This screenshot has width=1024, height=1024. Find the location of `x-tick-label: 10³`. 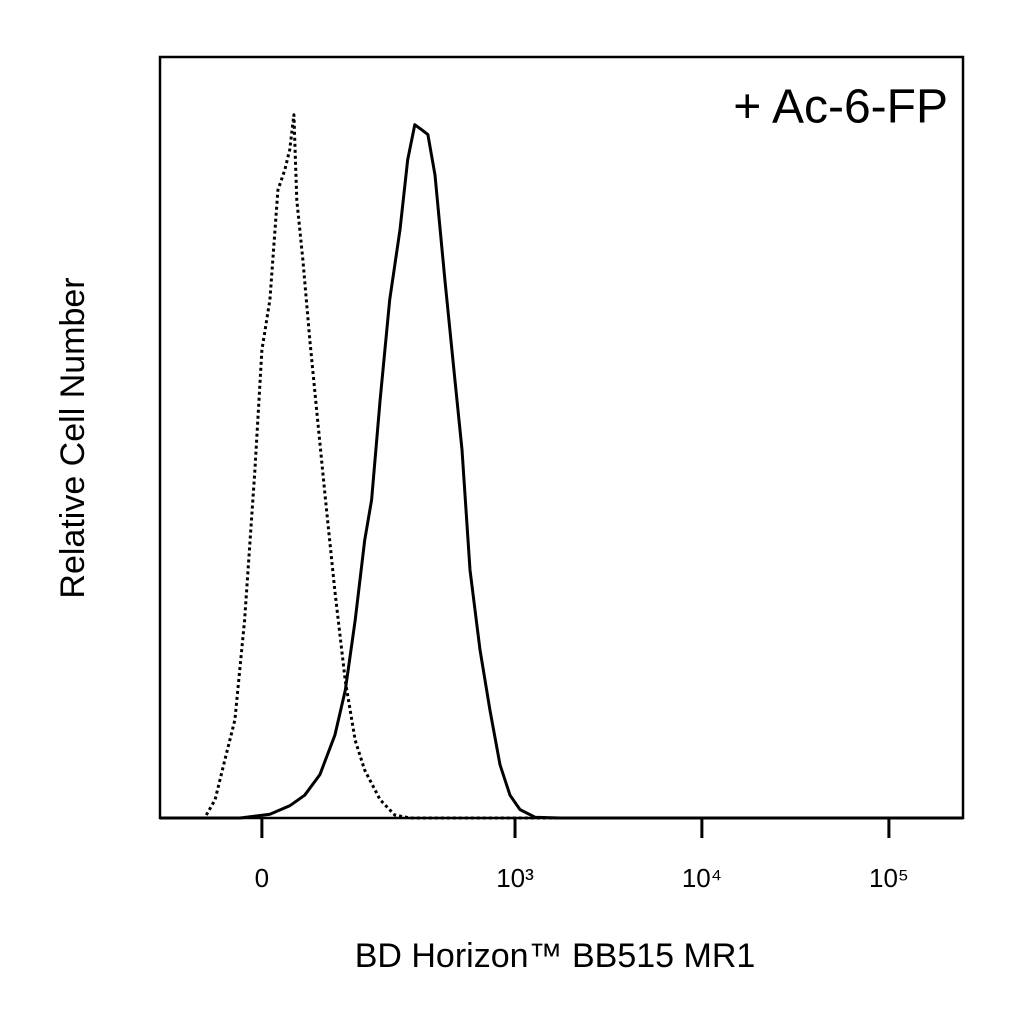

x-tick-label: 10³ is located at coordinates (515, 878).